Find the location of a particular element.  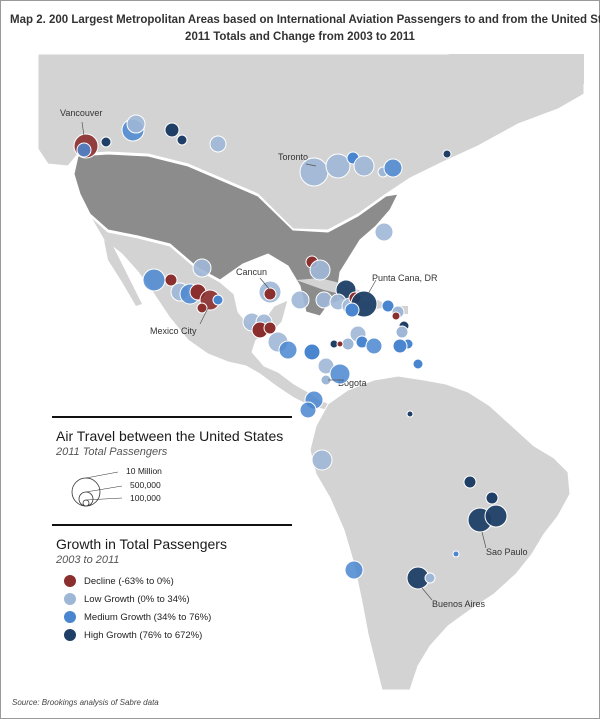

growth-item-low: Low Growth (0% to 34%) is located at coordinates (178, 599).